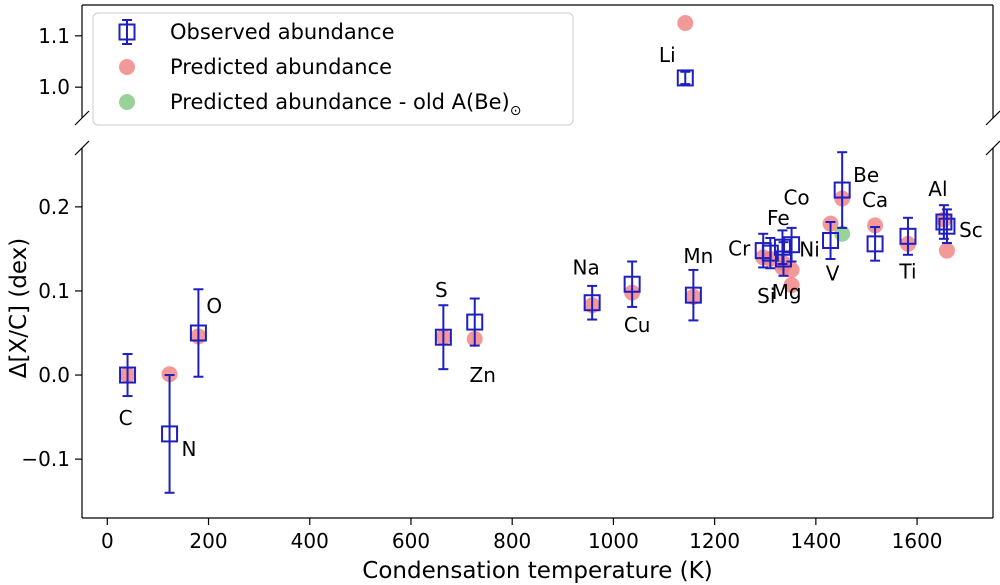  I want to click on x-tick-label: 200, so click(208, 541).